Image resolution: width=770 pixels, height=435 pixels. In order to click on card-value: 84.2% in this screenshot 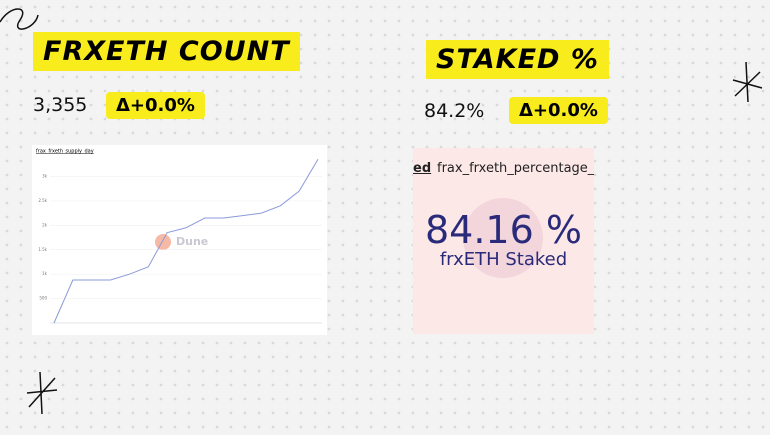, I will do `click(454, 111)`.